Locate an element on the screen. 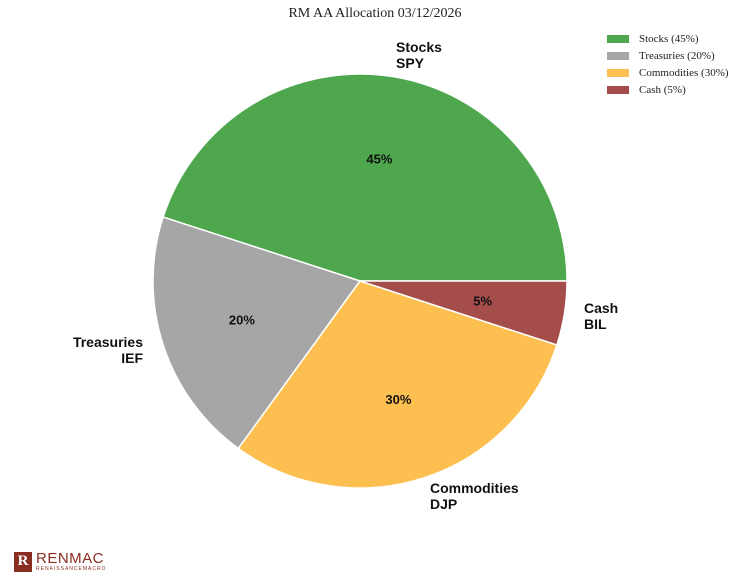 Image resolution: width=750 pixels, height=577 pixels. legend-label-stocks: Stocks (45%) is located at coordinates (669, 38).